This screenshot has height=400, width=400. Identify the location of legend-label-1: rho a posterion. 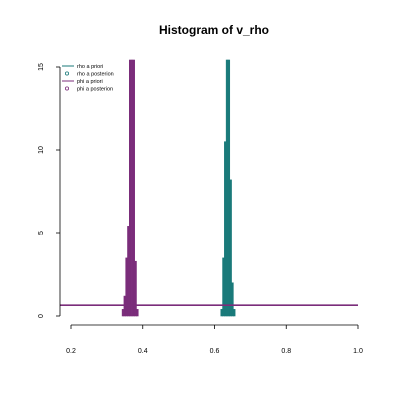
(95, 75).